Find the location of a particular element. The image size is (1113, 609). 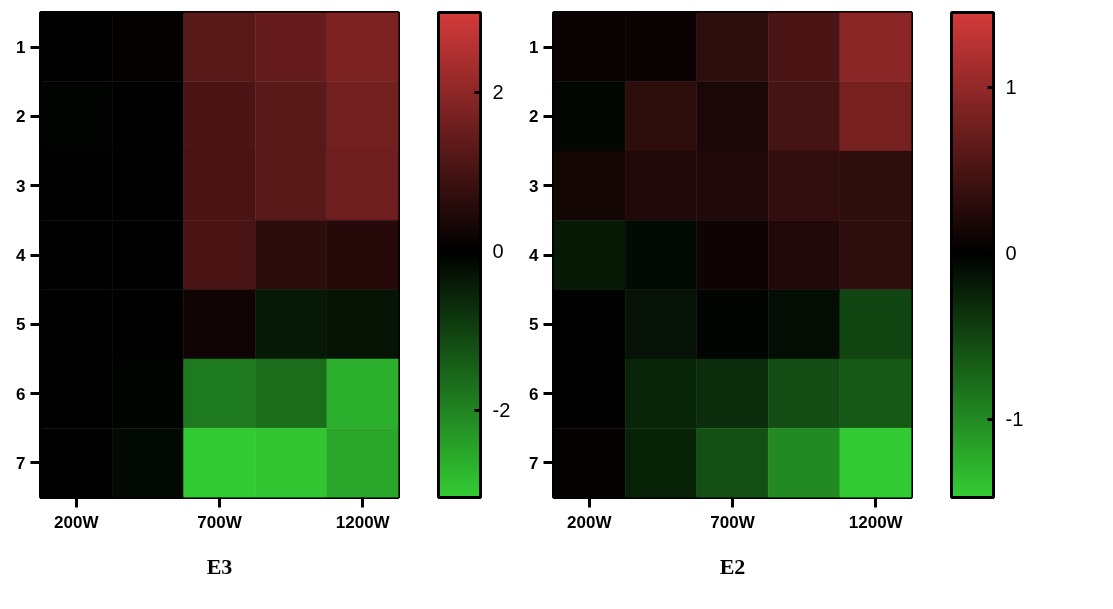

color-bar-label: -2 is located at coordinates (501, 410).